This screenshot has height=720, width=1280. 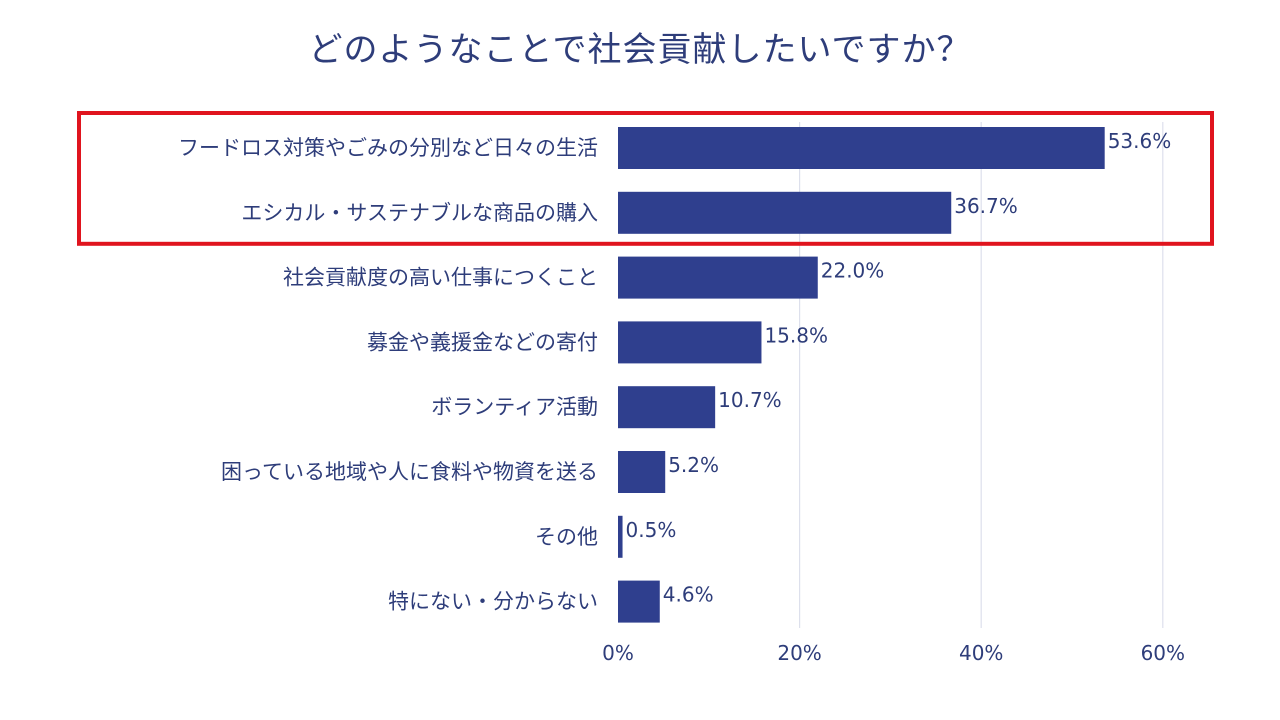 I want to click on x-axis-ticks: 0% 20% 40% 60%, so click(x=893, y=653).